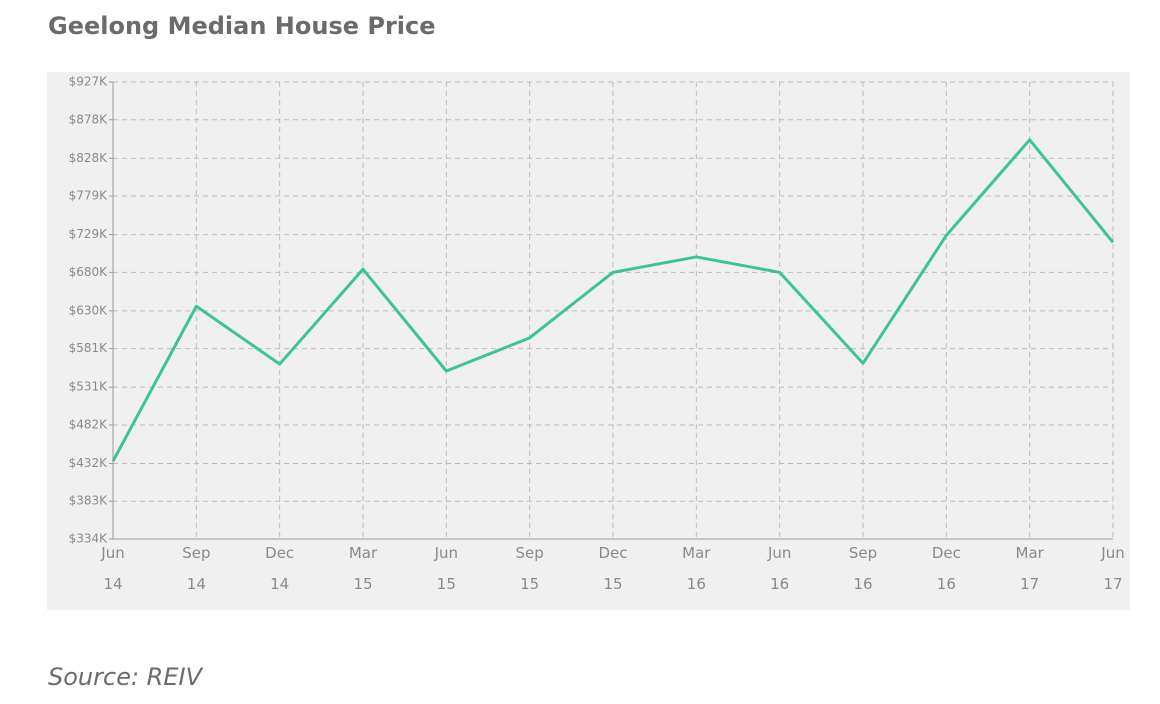 The width and height of the screenshot is (1160, 704). I want to click on chart-title: Geelong Median House Price, so click(242, 26).